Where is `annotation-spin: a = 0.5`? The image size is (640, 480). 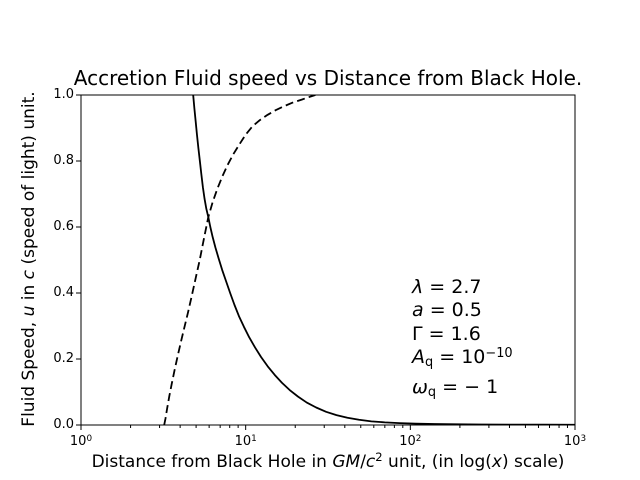
annotation-spin: a = 0.5 is located at coordinates (447, 310).